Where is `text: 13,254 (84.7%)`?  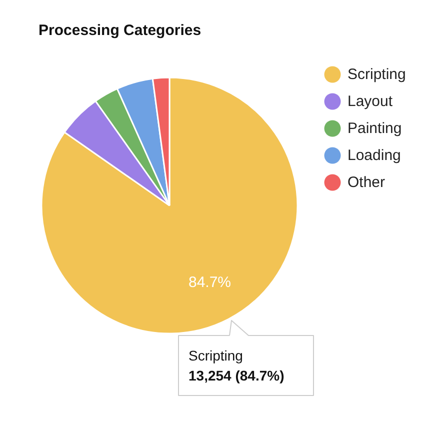 text: 13,254 (84.7%) is located at coordinates (236, 376).